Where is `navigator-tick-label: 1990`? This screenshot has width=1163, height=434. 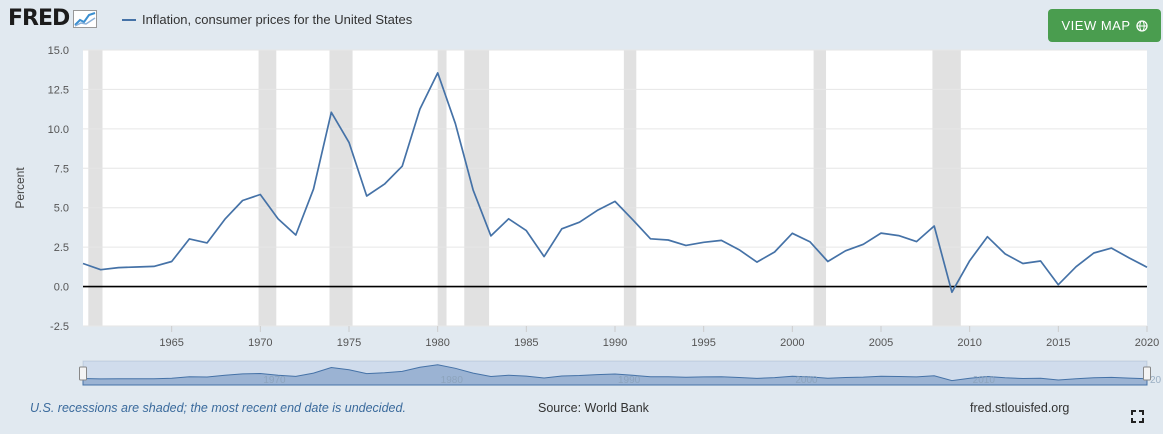 navigator-tick-label: 1990 is located at coordinates (629, 380).